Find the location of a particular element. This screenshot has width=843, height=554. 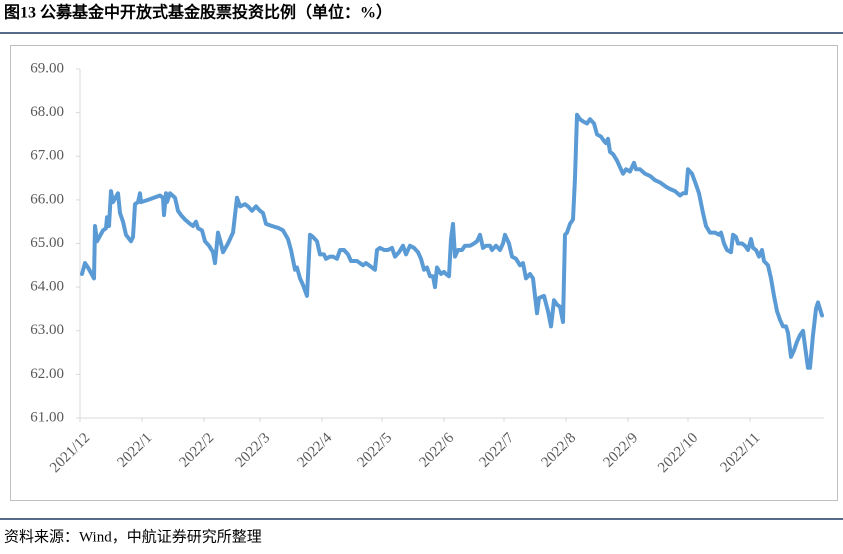

y-tick-label: 67.00 is located at coordinates (47, 156).